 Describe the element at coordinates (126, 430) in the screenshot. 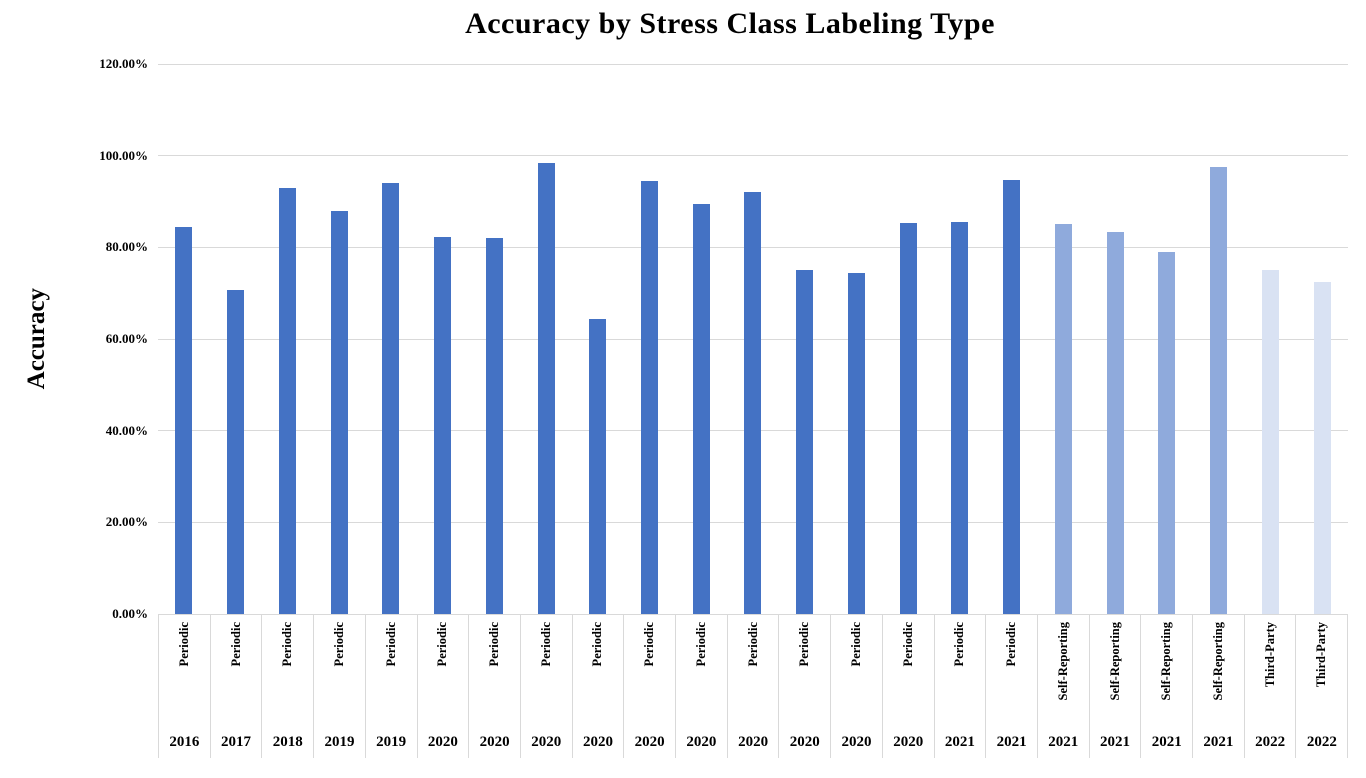

I see `y-tick-label: 40.00%` at that location.